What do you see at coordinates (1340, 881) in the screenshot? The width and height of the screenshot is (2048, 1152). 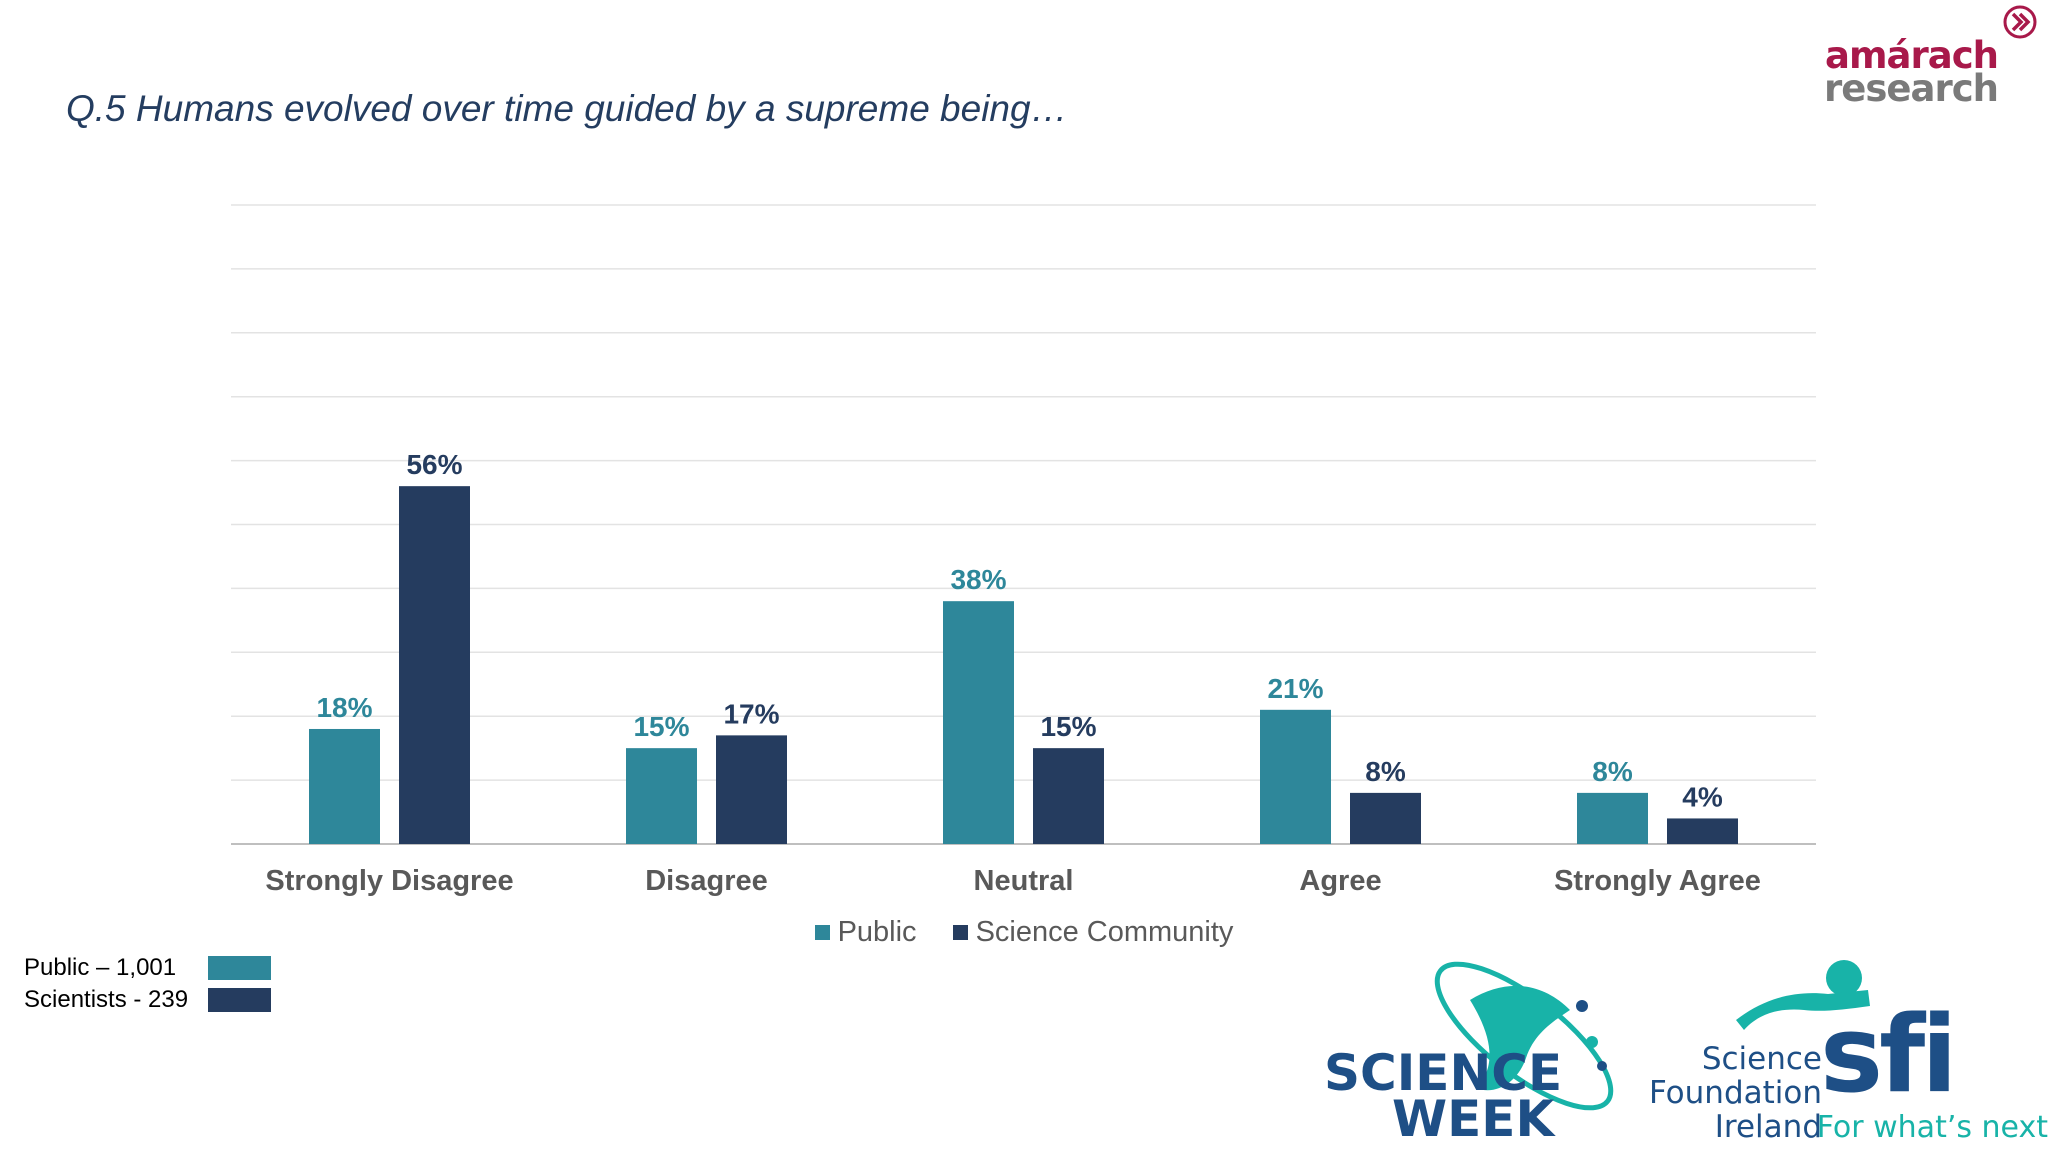 I see `category-label-agree: Agree` at bounding box center [1340, 881].